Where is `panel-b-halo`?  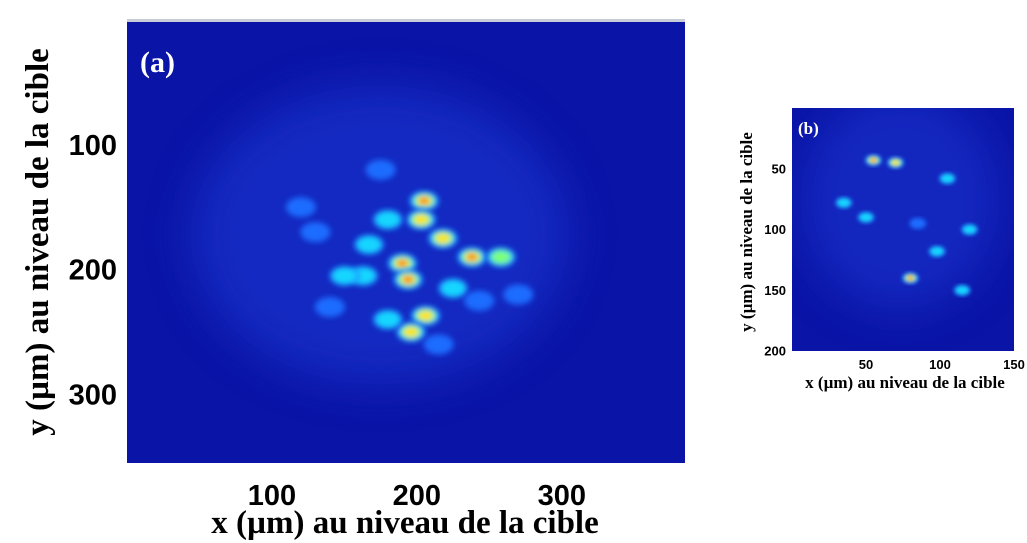 panel-b-halo is located at coordinates (900, 209).